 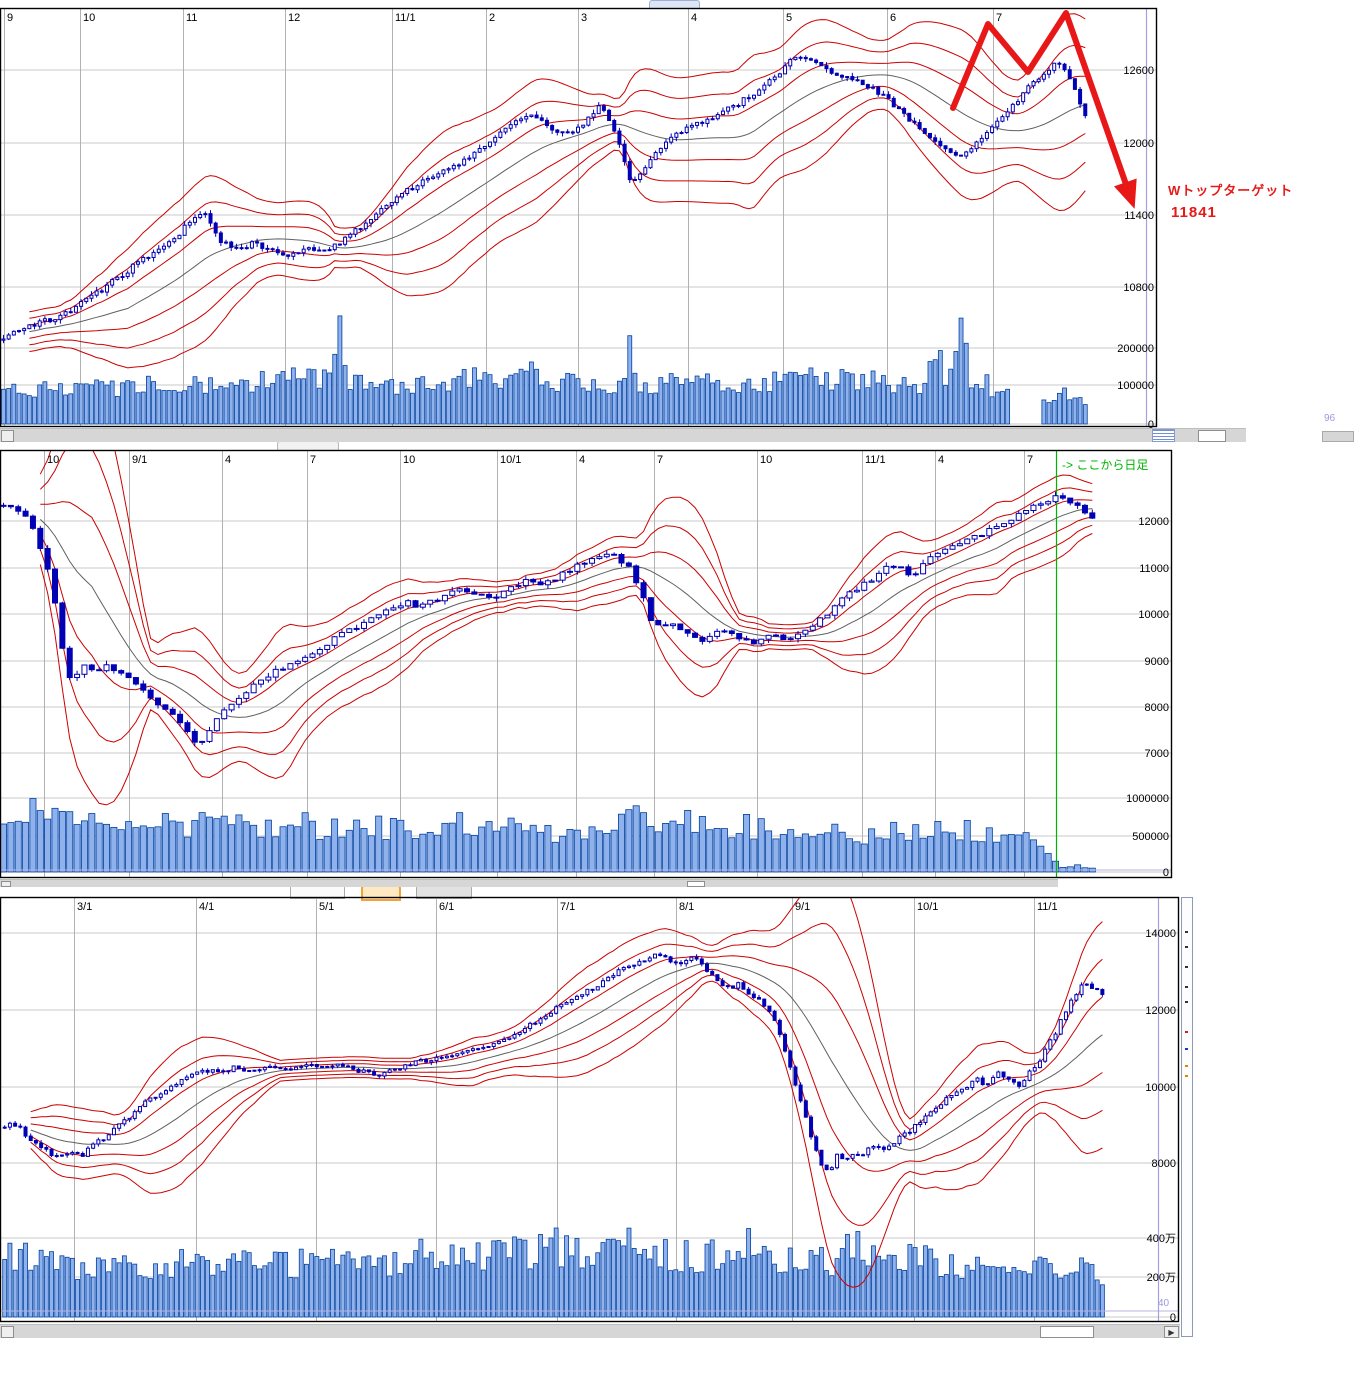 I want to click on chart2-hscrollbar, so click(x=529, y=883).